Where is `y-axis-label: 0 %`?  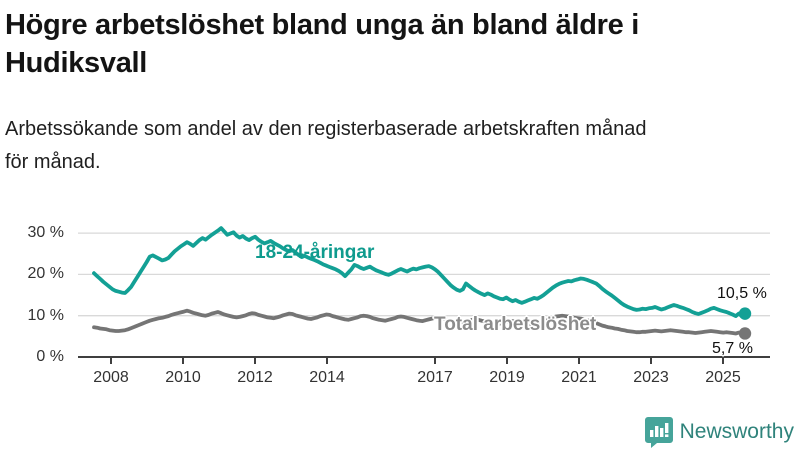
y-axis-label: 0 % is located at coordinates (50, 356).